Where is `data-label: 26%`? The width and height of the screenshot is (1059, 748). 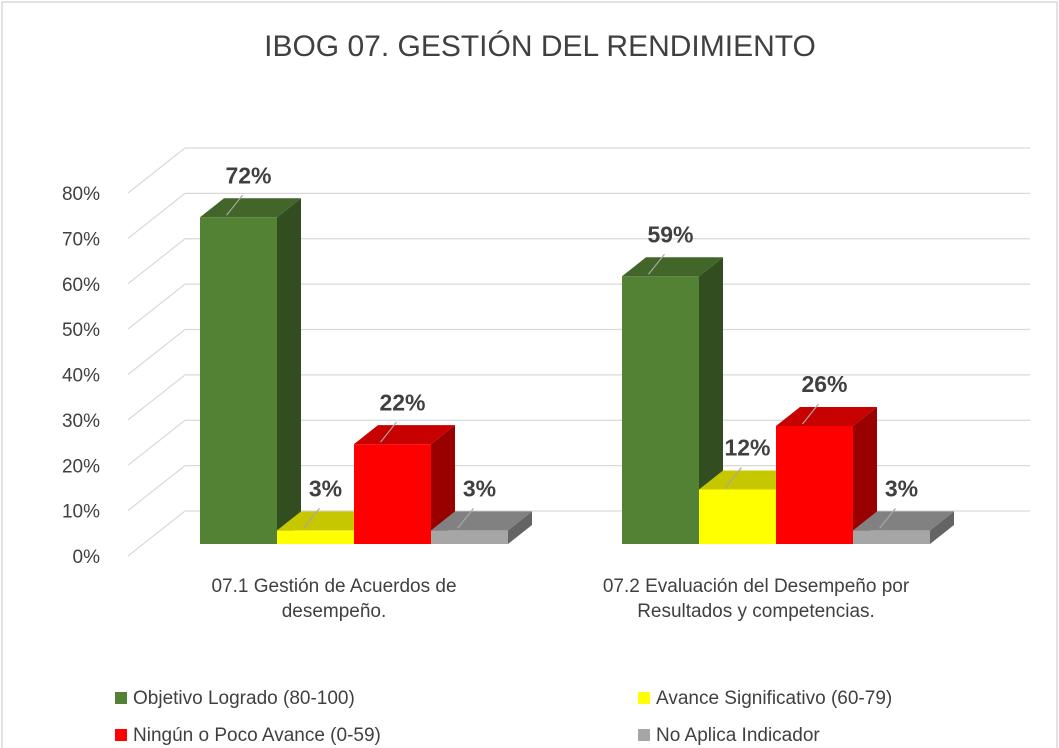 data-label: 26% is located at coordinates (824, 384).